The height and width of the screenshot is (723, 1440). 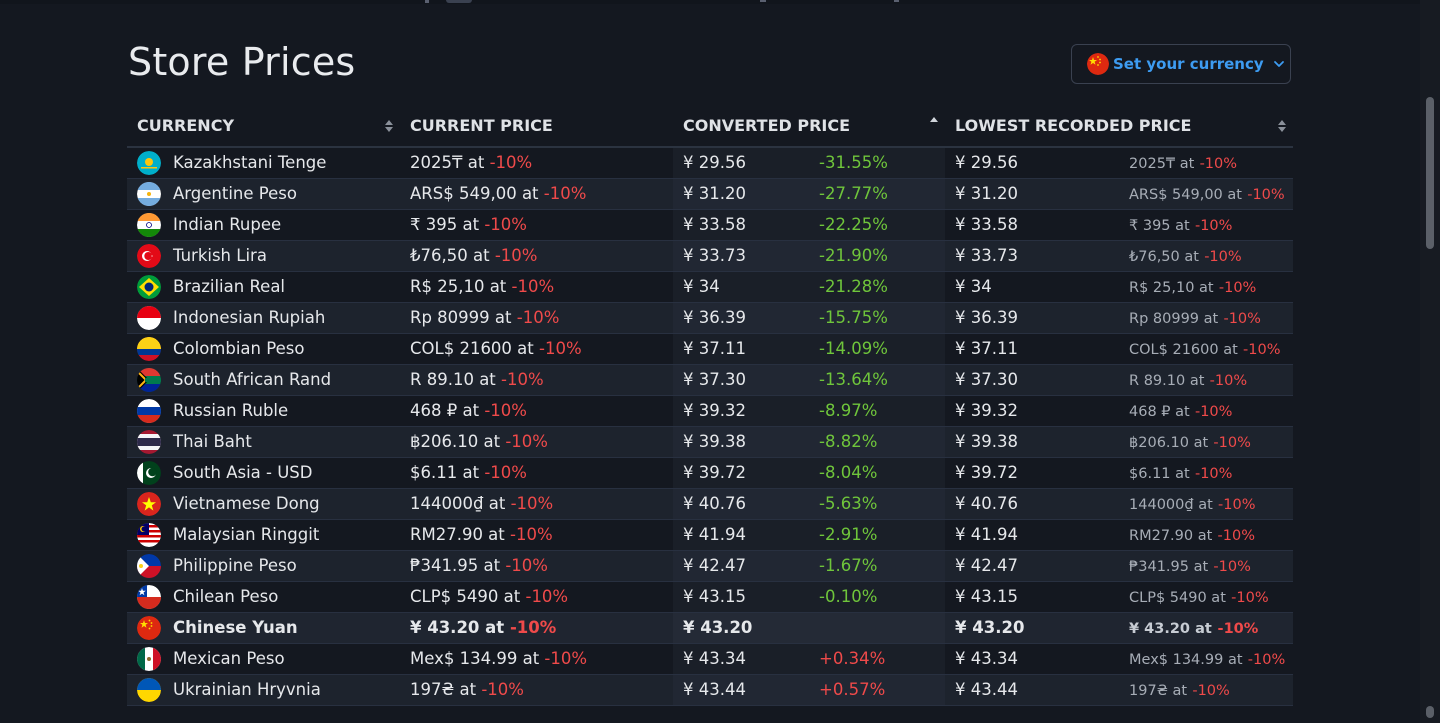 I want to click on brazil-flag-icon, so click(x=149, y=286).